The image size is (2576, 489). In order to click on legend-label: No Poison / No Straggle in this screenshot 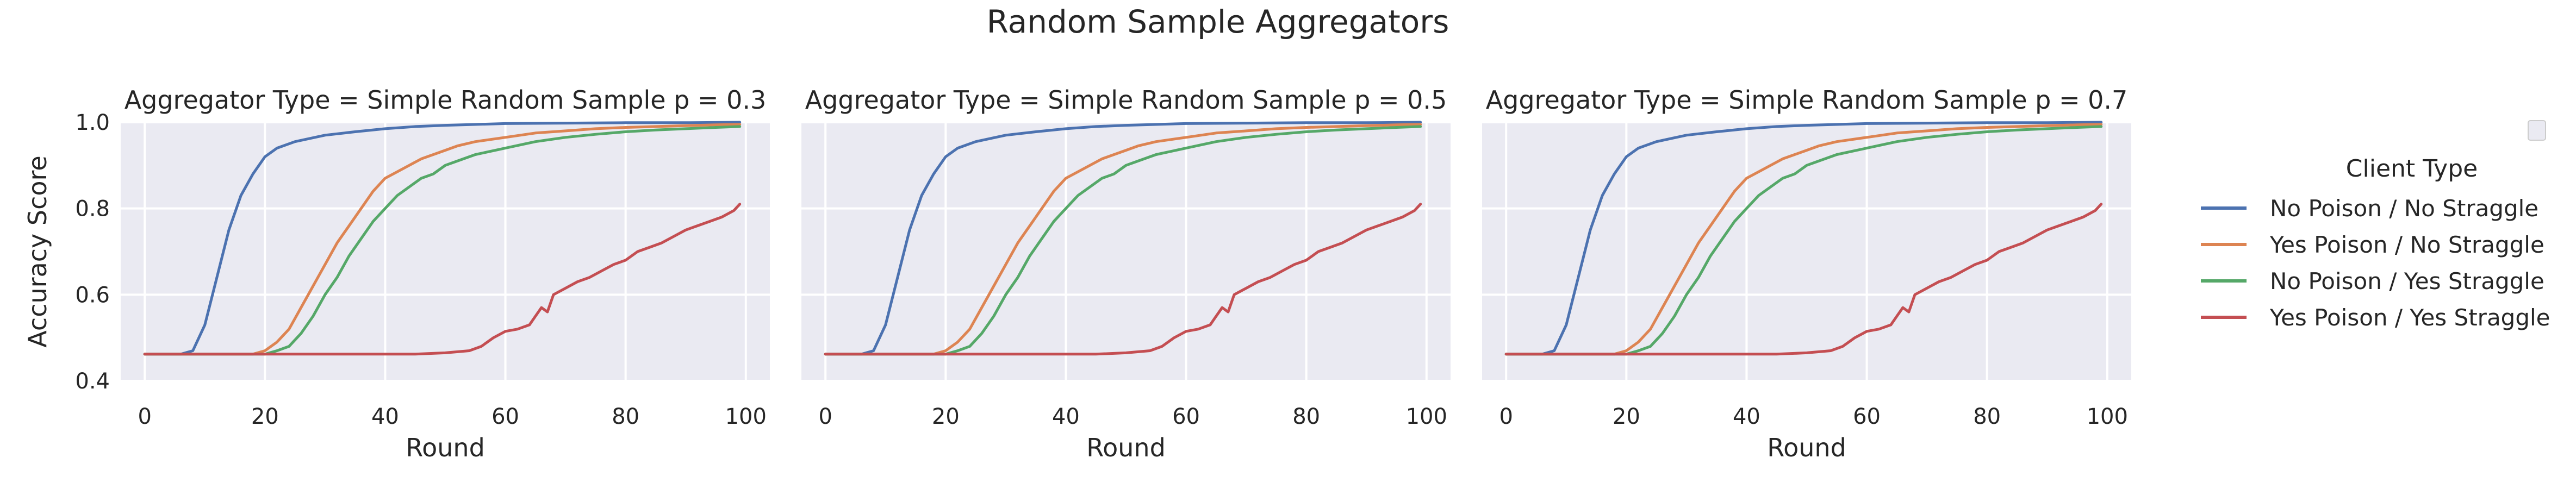, I will do `click(2404, 208)`.